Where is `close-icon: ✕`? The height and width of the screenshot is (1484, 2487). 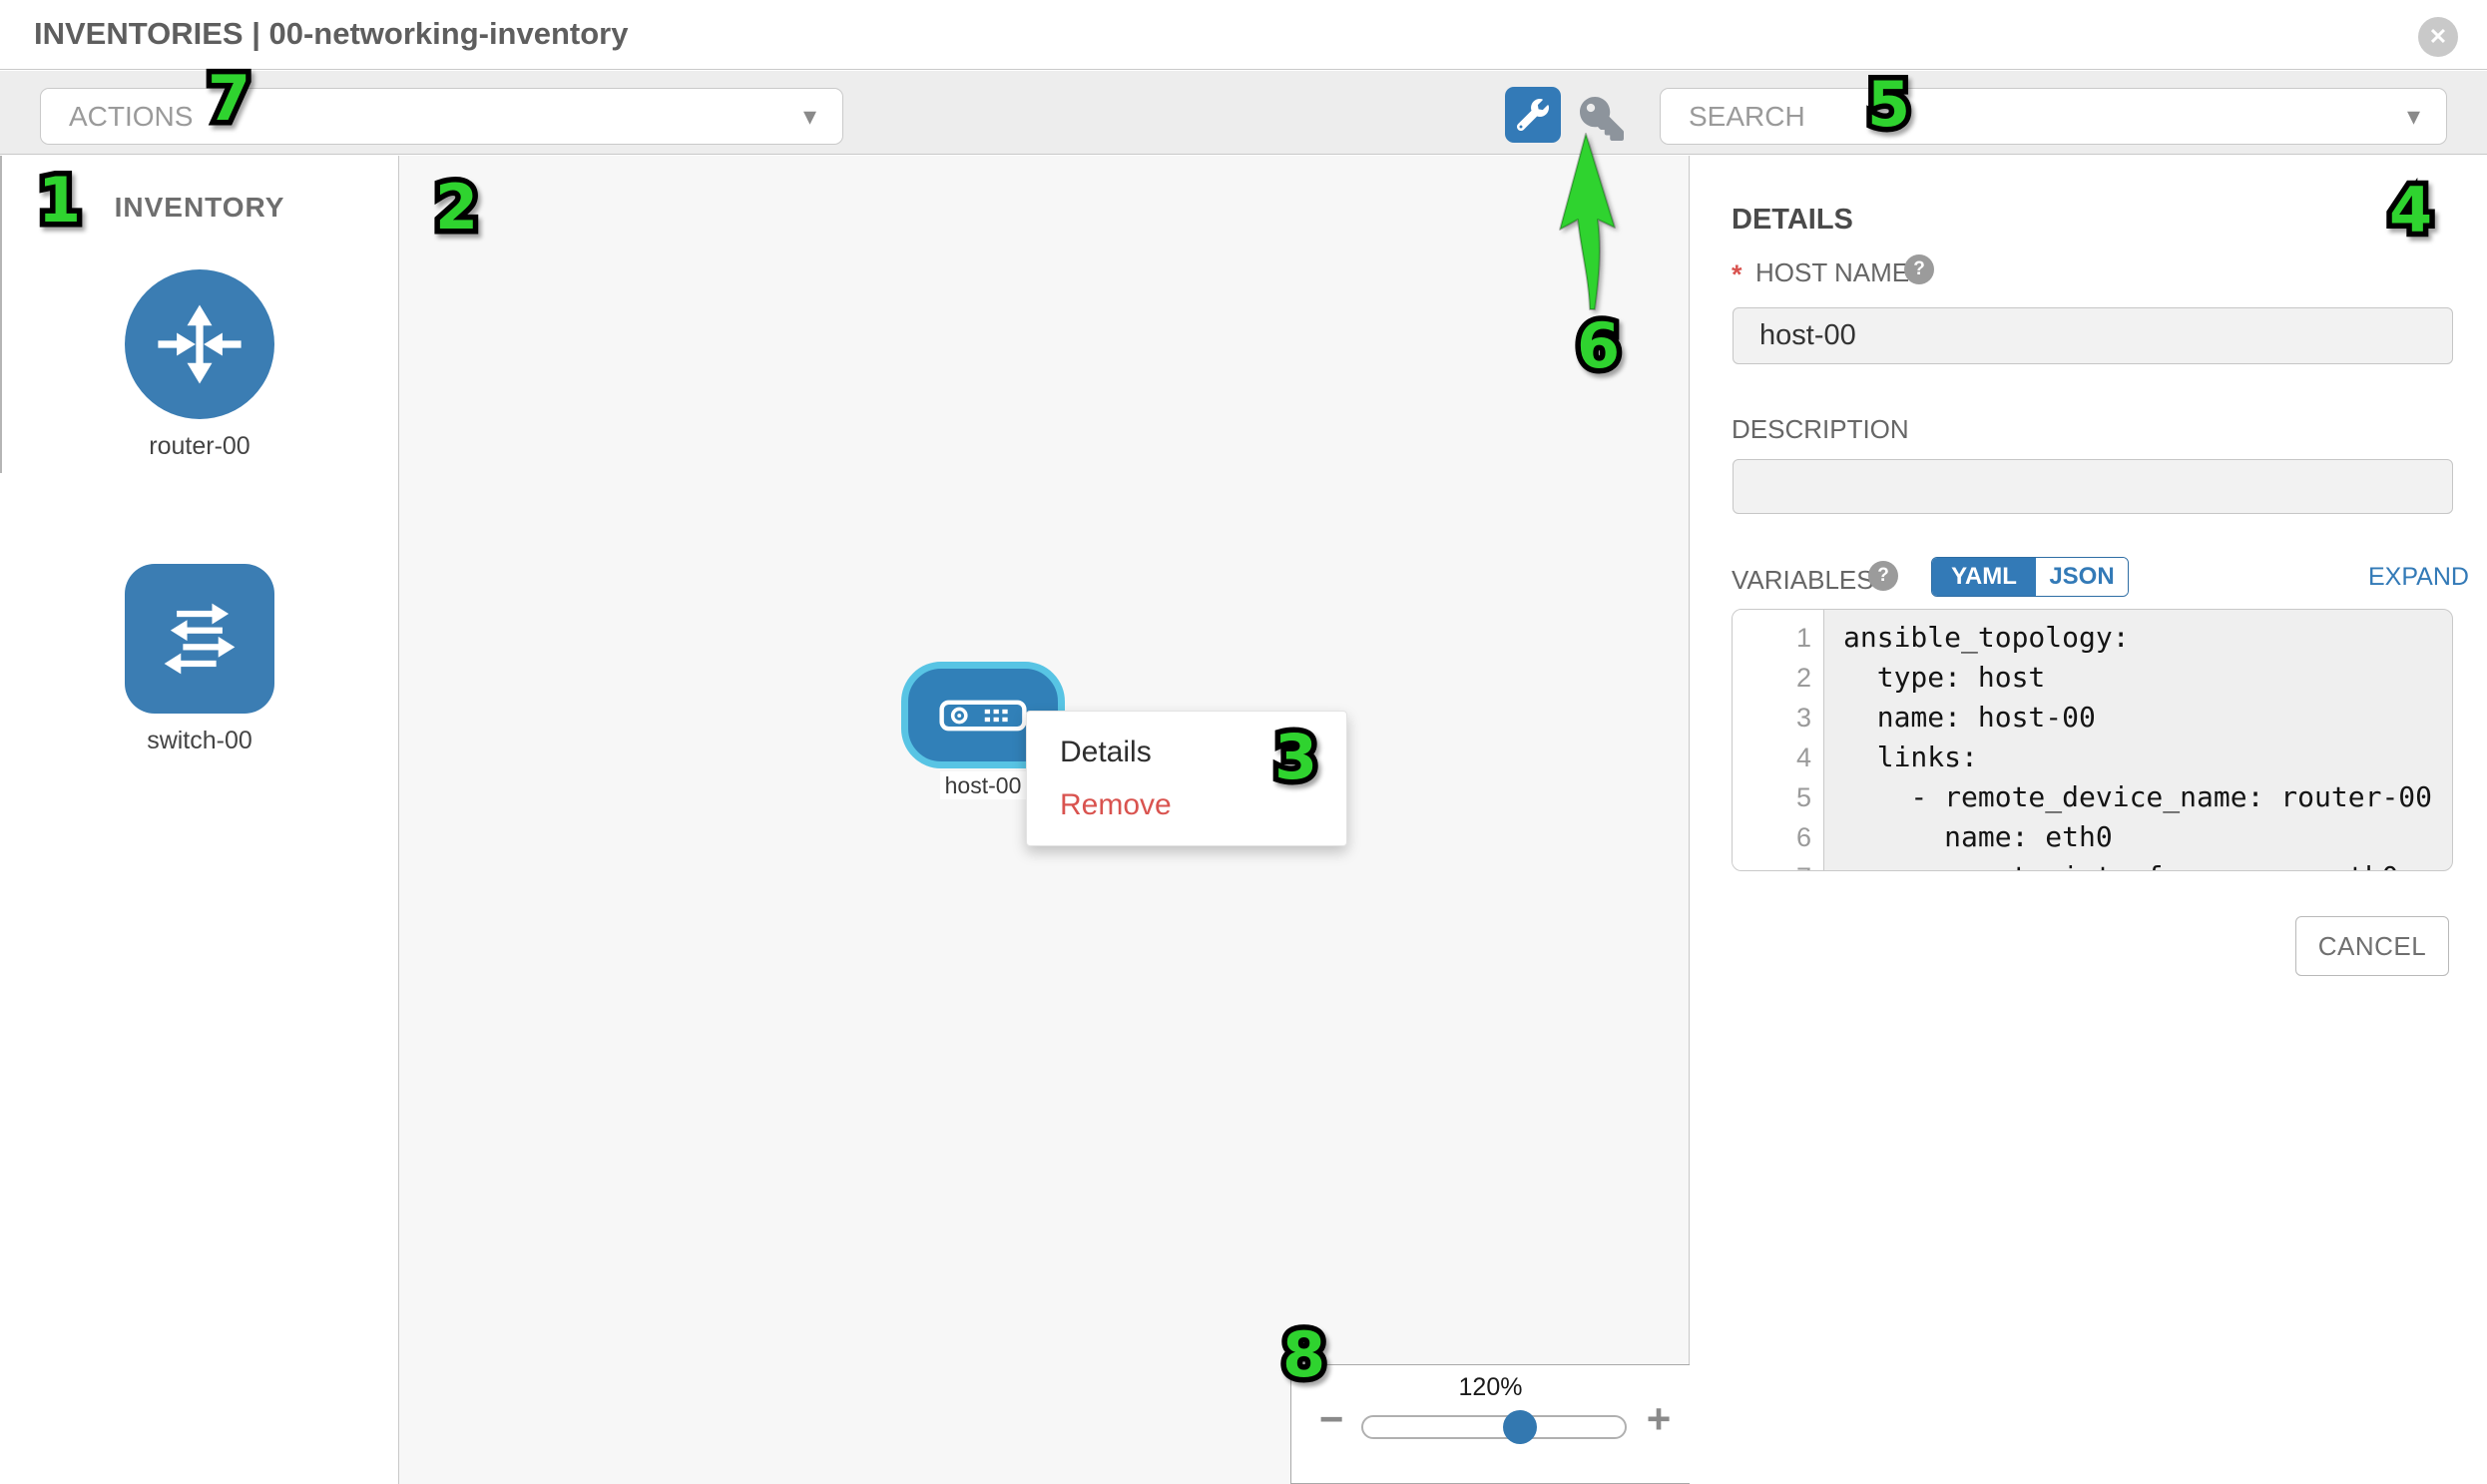 close-icon: ✕ is located at coordinates (2438, 37).